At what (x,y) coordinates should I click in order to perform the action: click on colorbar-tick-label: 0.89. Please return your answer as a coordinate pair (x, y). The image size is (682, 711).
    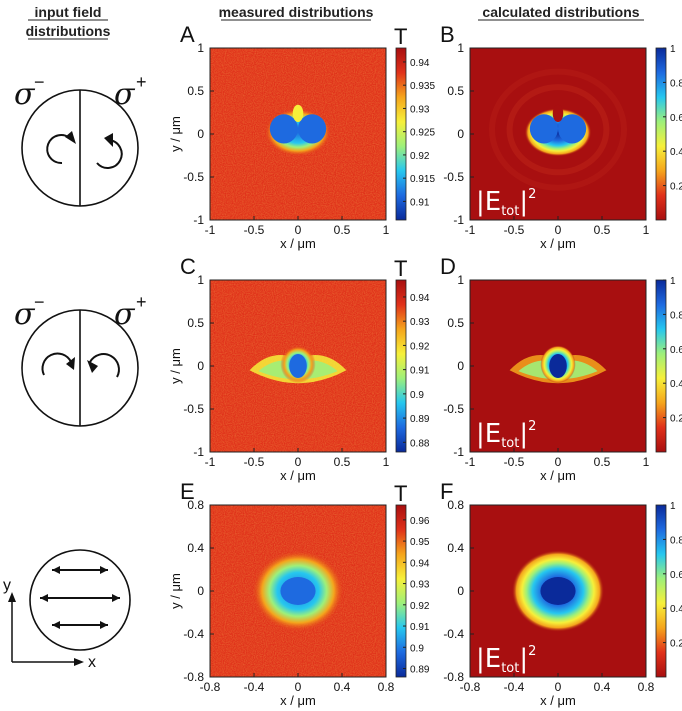
    Looking at the image, I should click on (420, 670).